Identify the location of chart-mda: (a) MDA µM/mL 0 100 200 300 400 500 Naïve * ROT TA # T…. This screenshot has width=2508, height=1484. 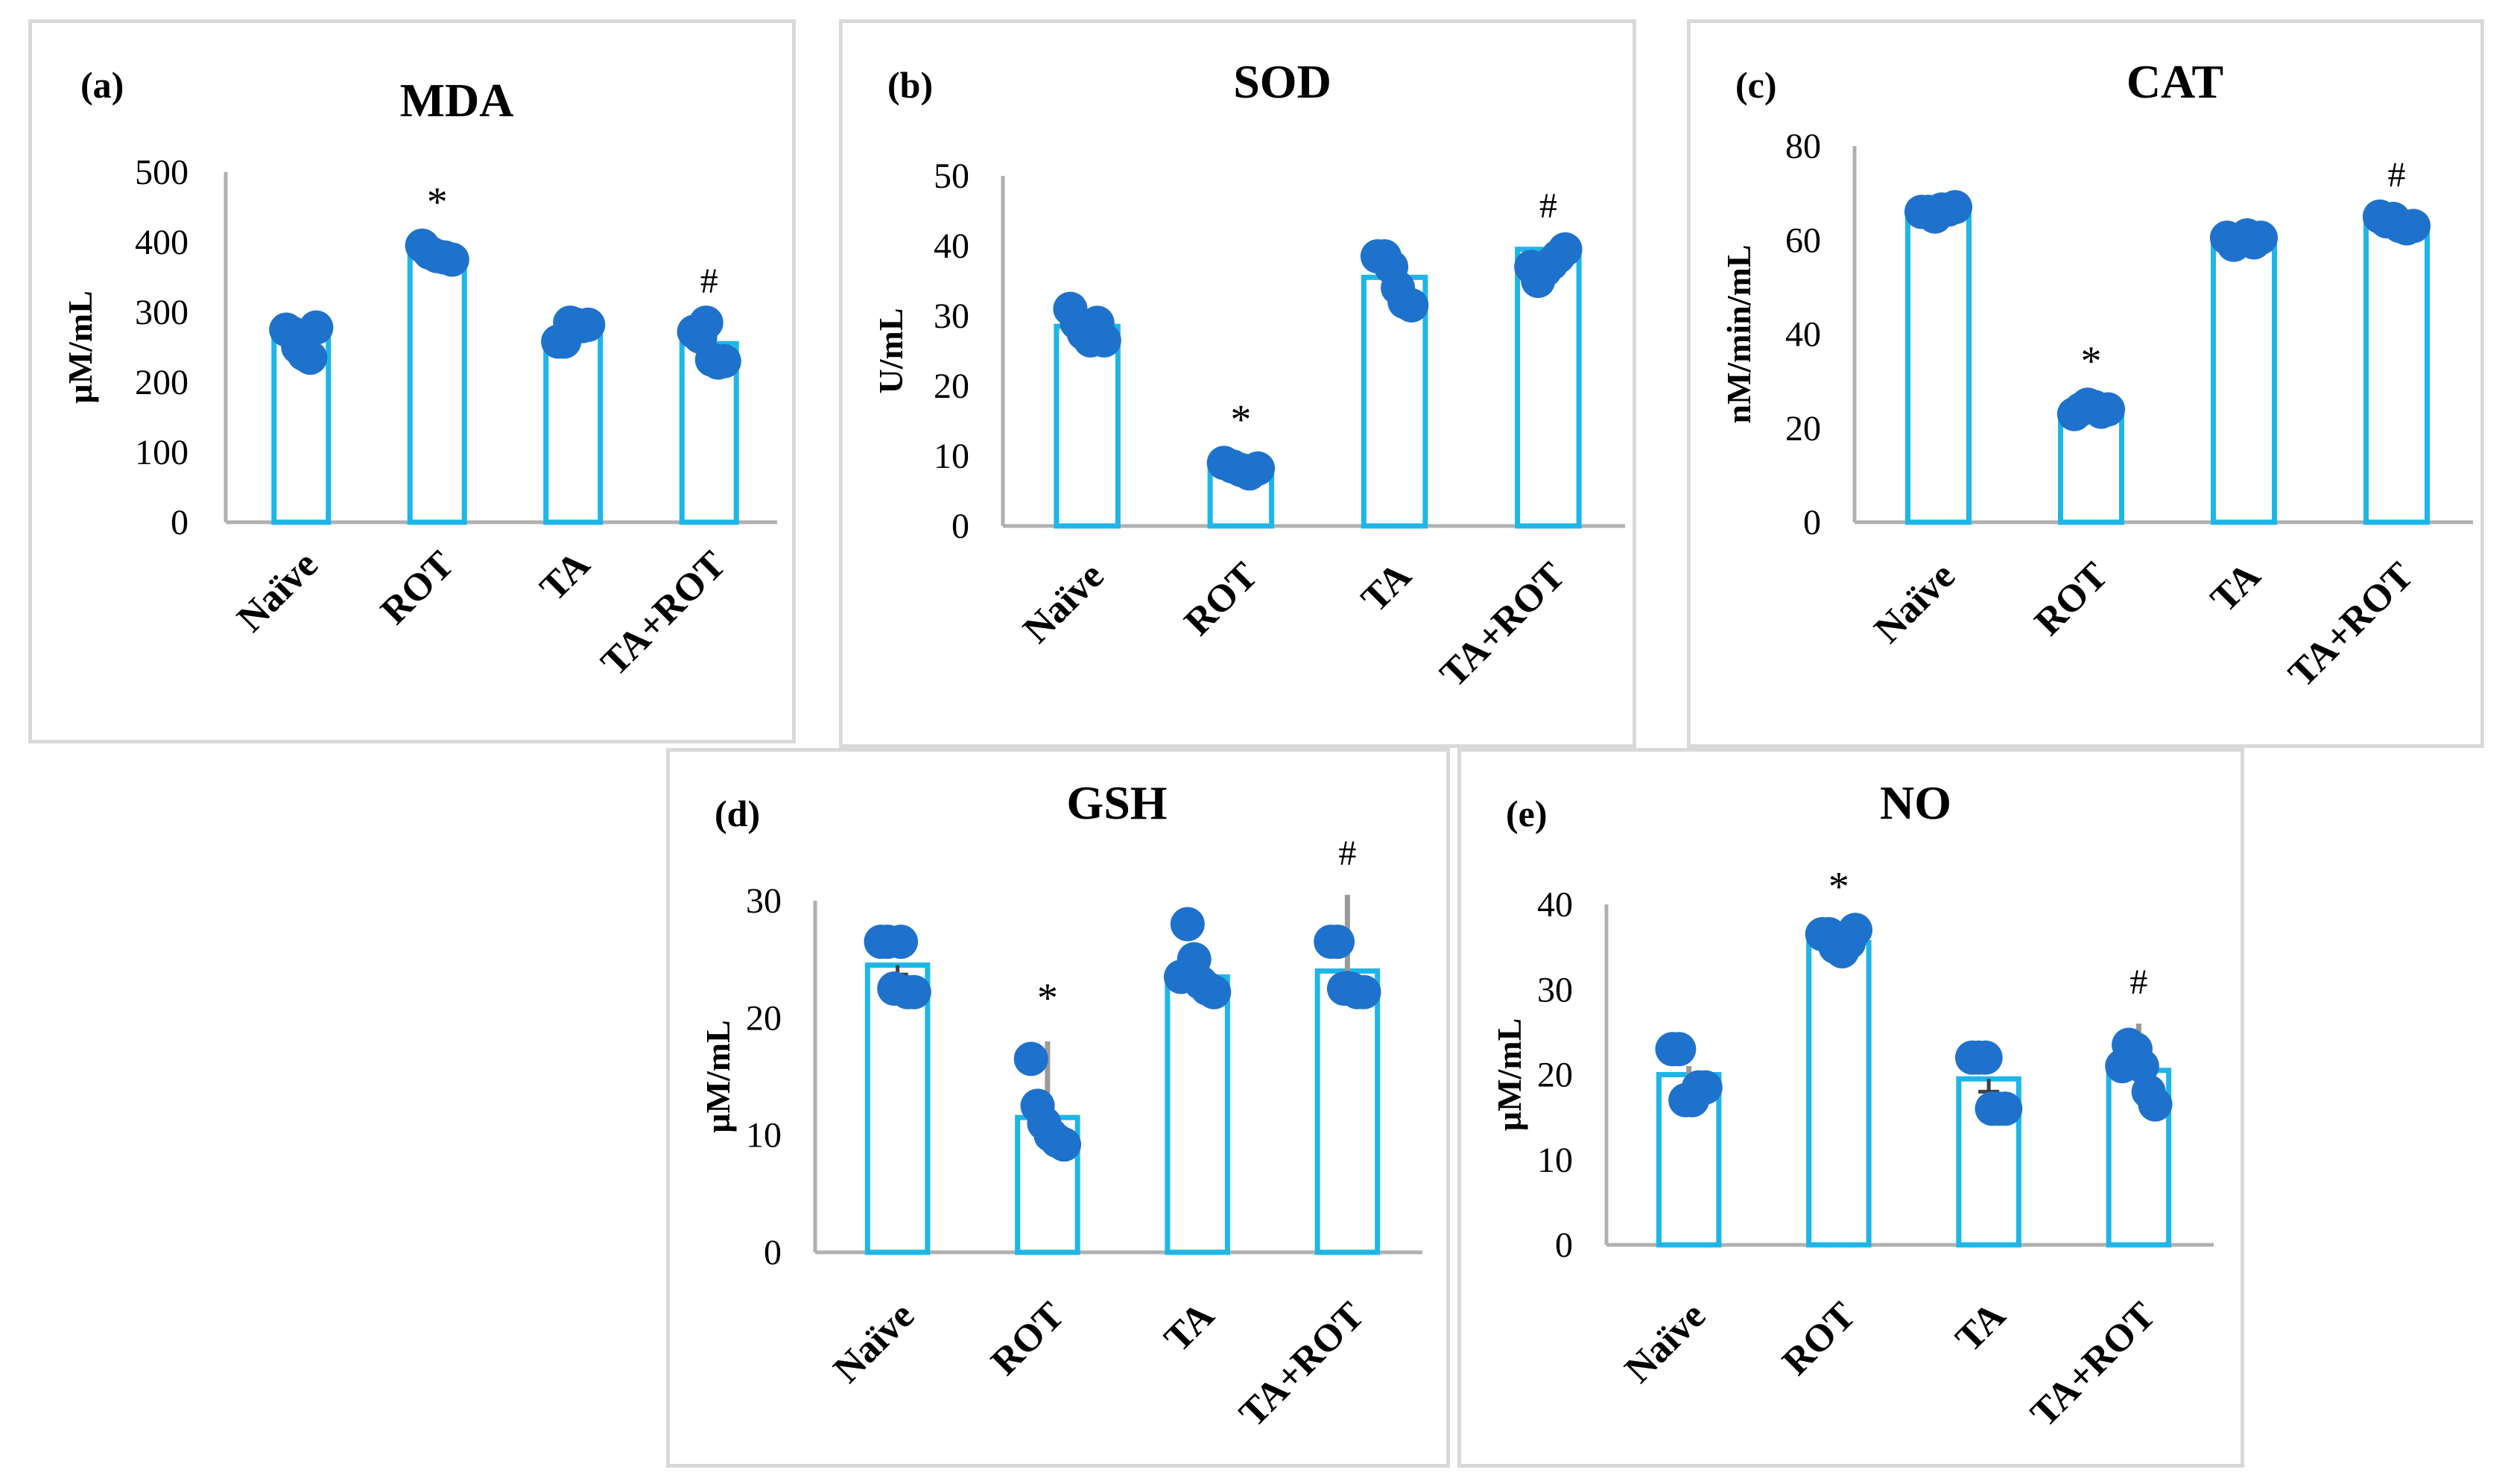
(419, 374).